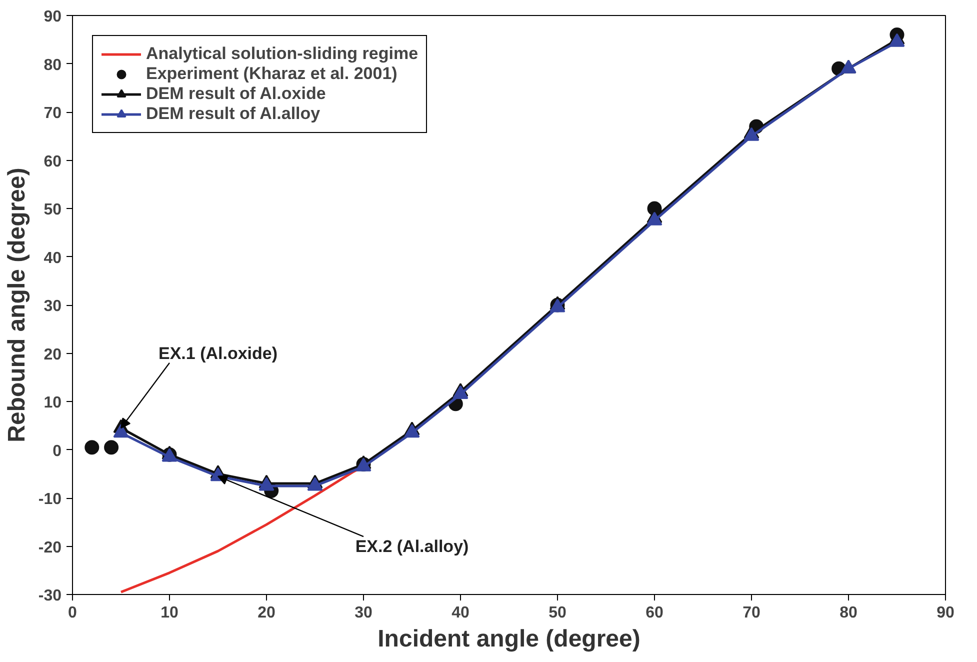  Describe the element at coordinates (50, 547) in the screenshot. I see `y-tick-label: -20` at that location.